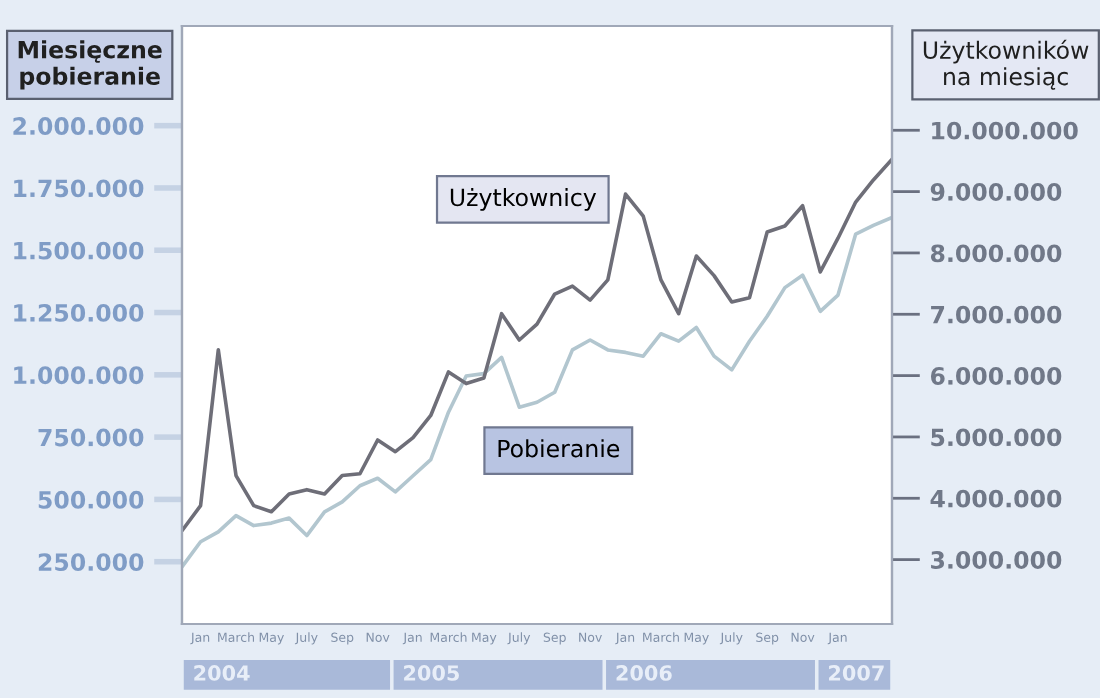 The height and width of the screenshot is (698, 1100). Describe the element at coordinates (996, 560) in the screenshot. I see `y2-tick-label: 3.000.000` at that location.